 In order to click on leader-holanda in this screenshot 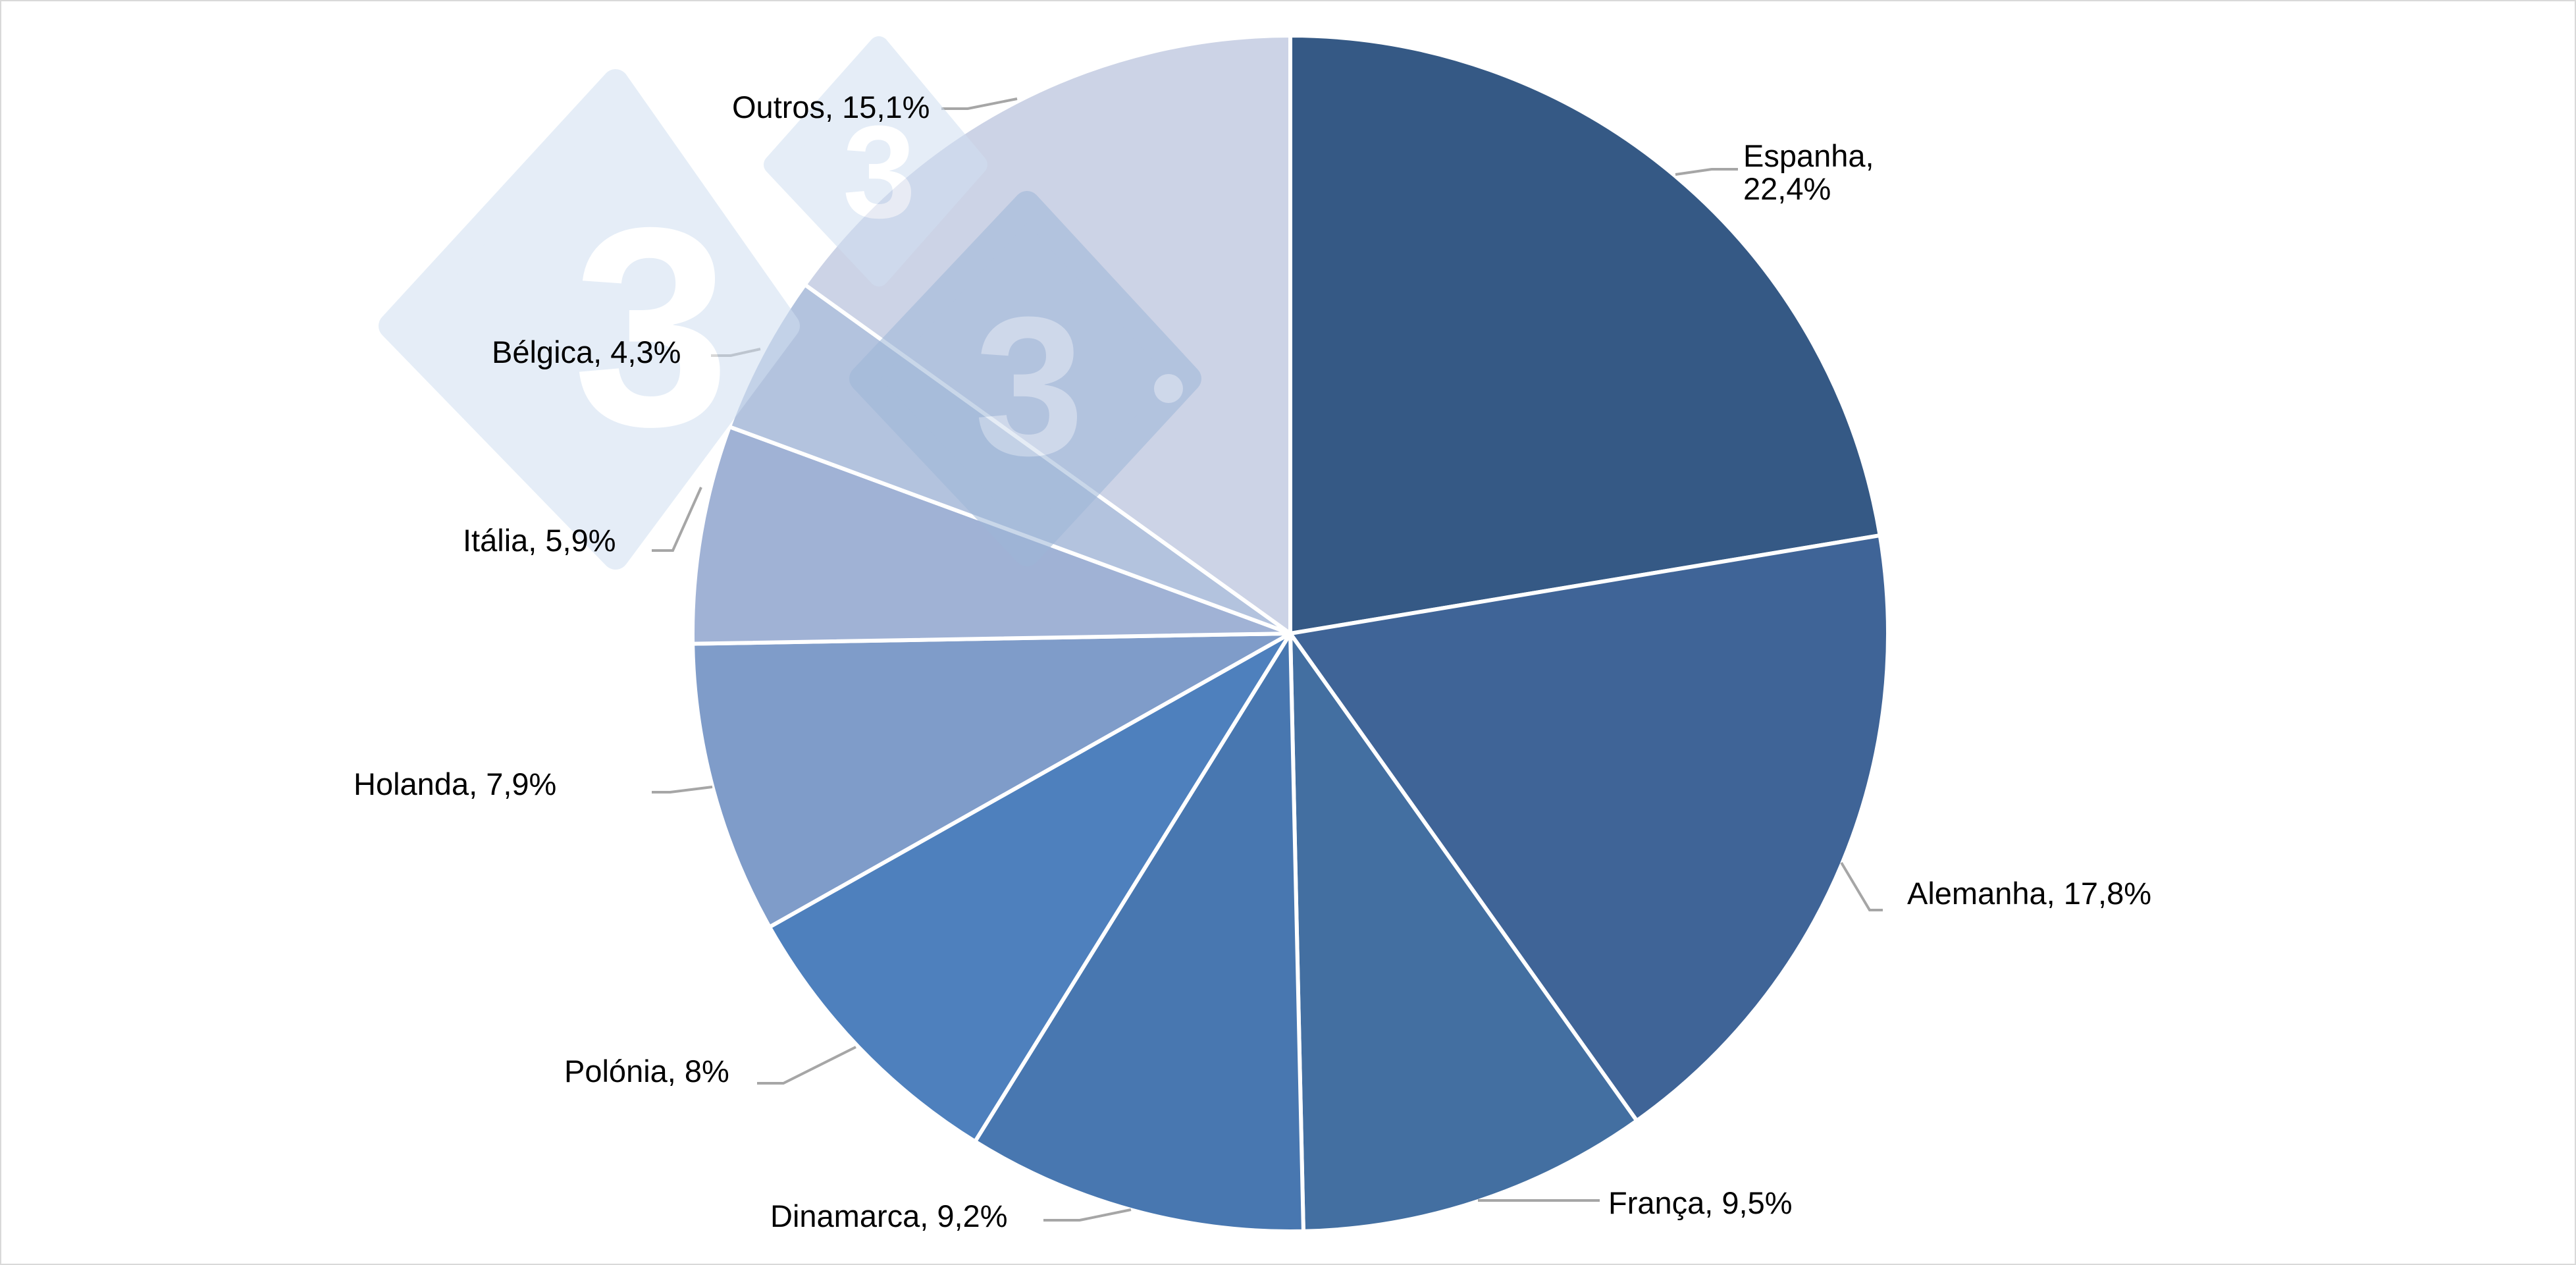, I will do `click(682, 790)`.